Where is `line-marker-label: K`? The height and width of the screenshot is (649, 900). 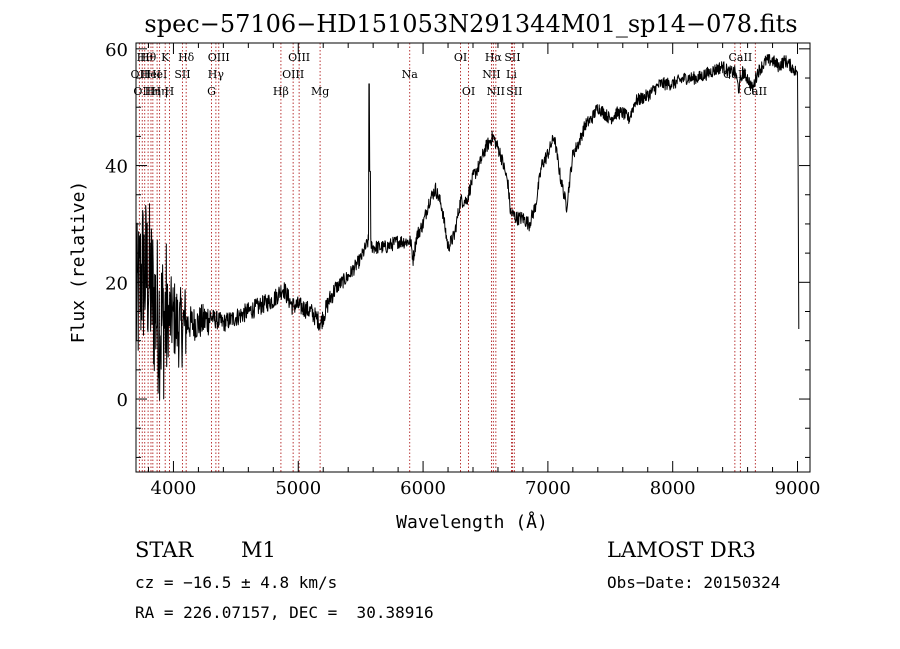
line-marker-label: K is located at coordinates (165, 57).